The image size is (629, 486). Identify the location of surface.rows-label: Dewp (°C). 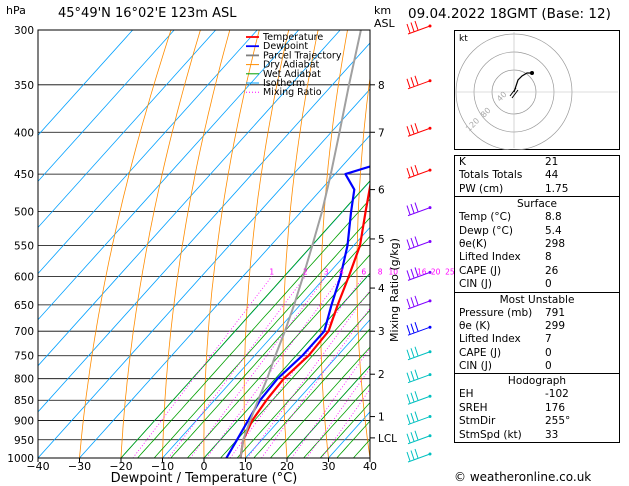
(486, 230).